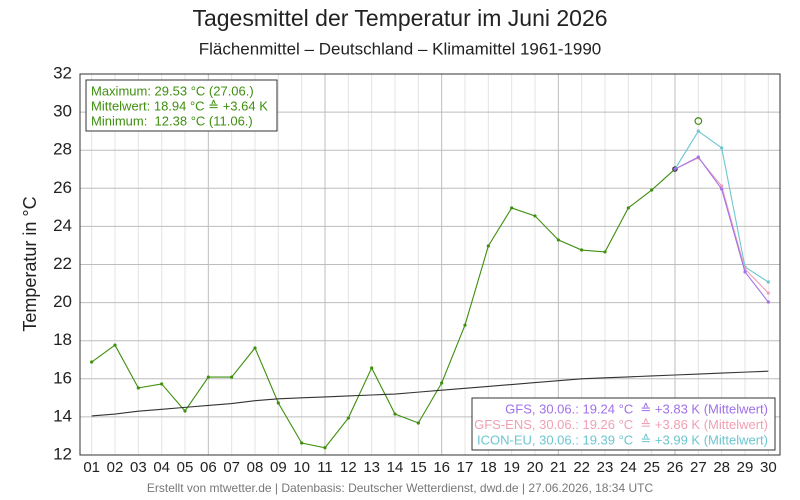 Image resolution: width=800 pixels, height=500 pixels. Describe the element at coordinates (371, 467) in the screenshot. I see `x-tick-label: 13` at that location.